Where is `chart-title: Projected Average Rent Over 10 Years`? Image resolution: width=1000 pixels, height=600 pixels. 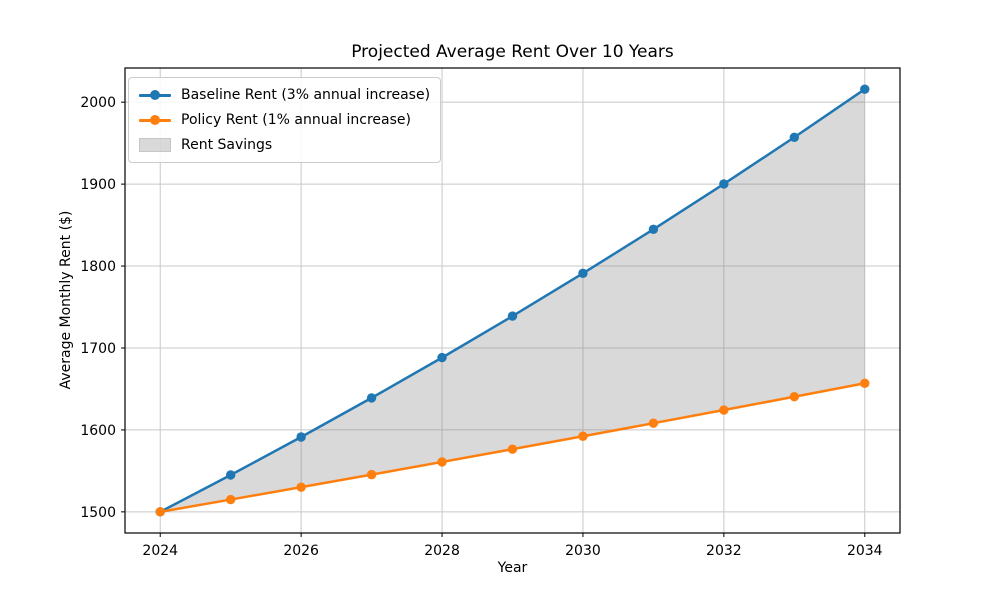 chart-title: Projected Average Rent Over 10 Years is located at coordinates (512, 52).